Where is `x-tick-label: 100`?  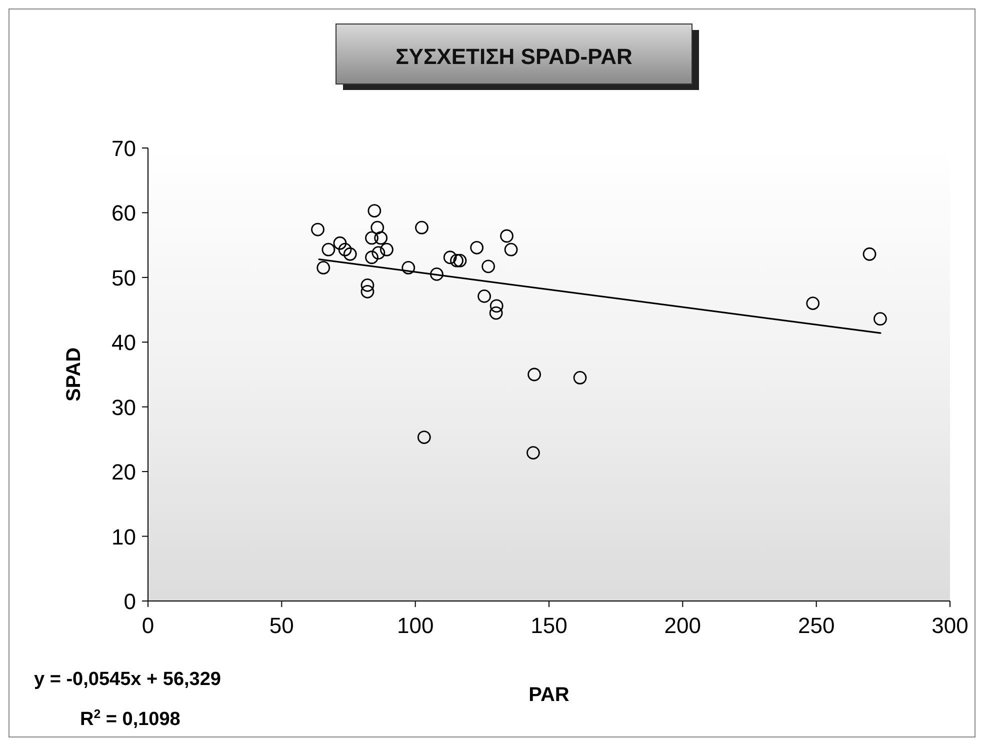 x-tick-label: 100 is located at coordinates (415, 625).